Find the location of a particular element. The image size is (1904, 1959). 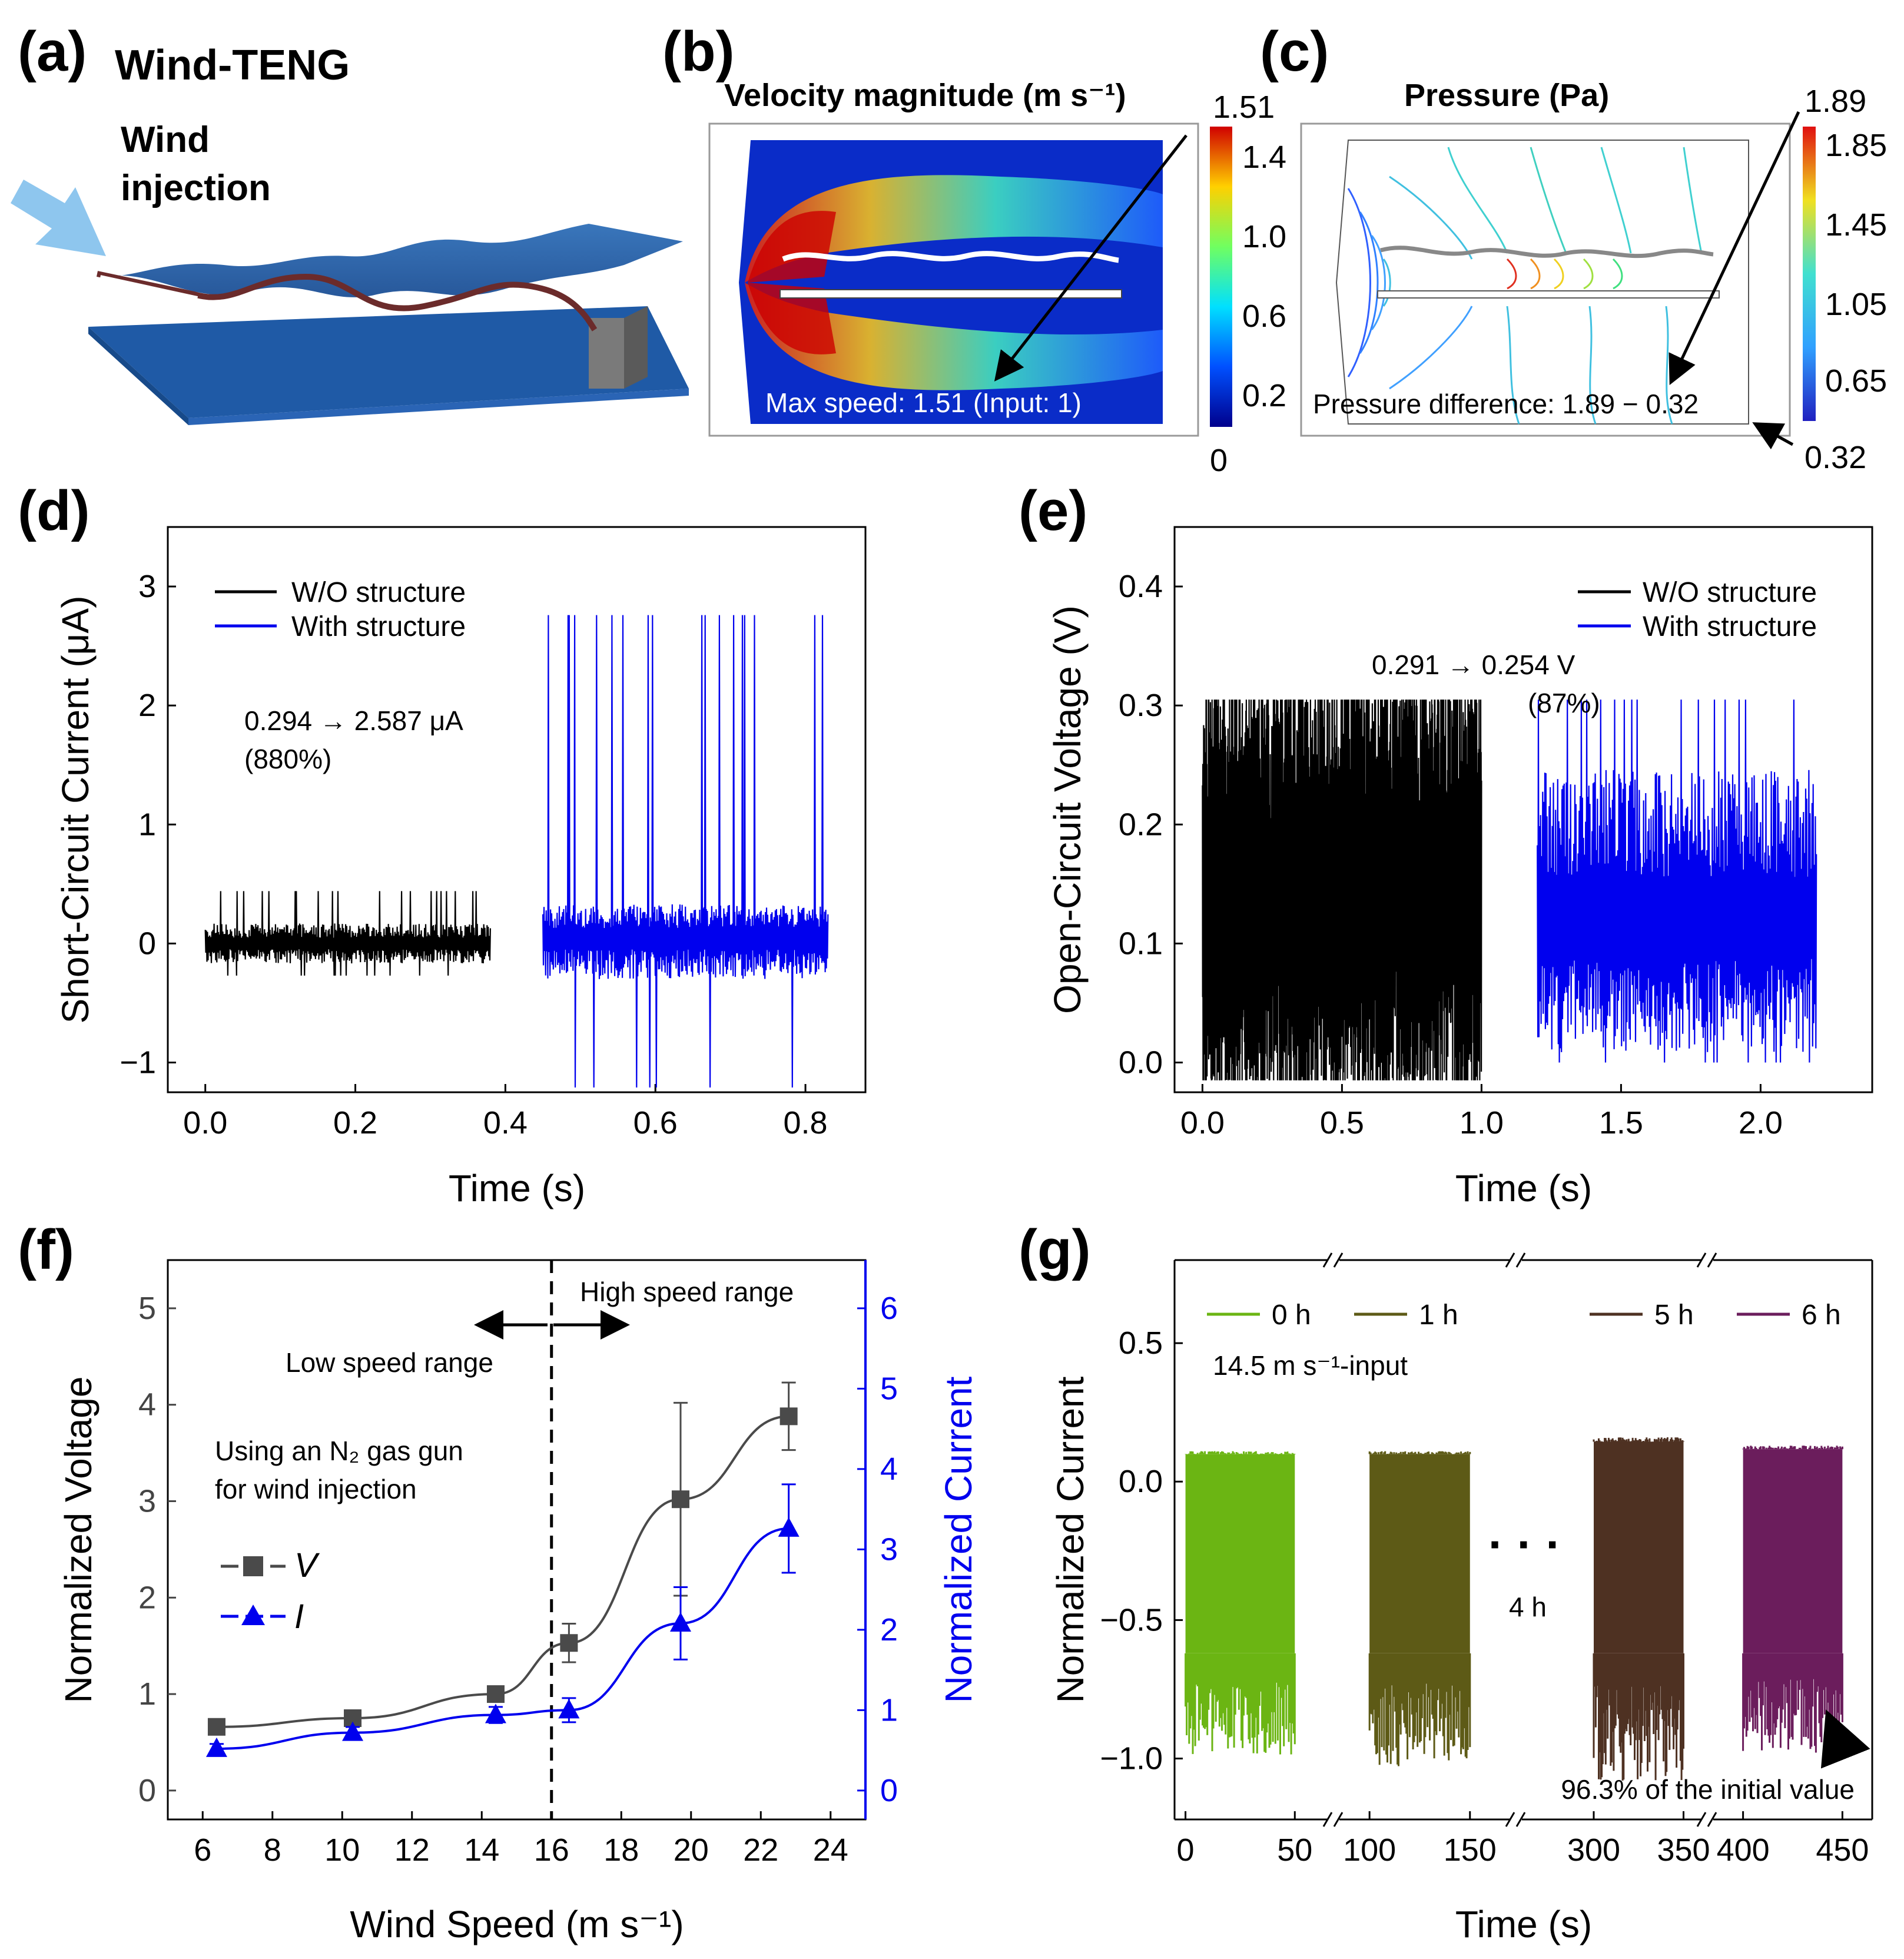

x-tick-label: 1.5 is located at coordinates (1621, 1123).